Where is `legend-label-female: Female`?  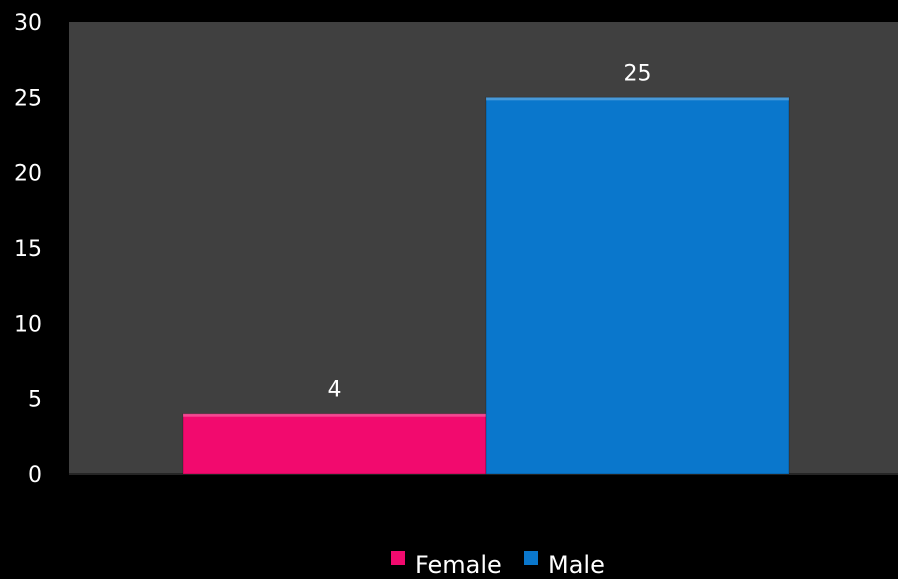
legend-label-female: Female is located at coordinates (458, 565).